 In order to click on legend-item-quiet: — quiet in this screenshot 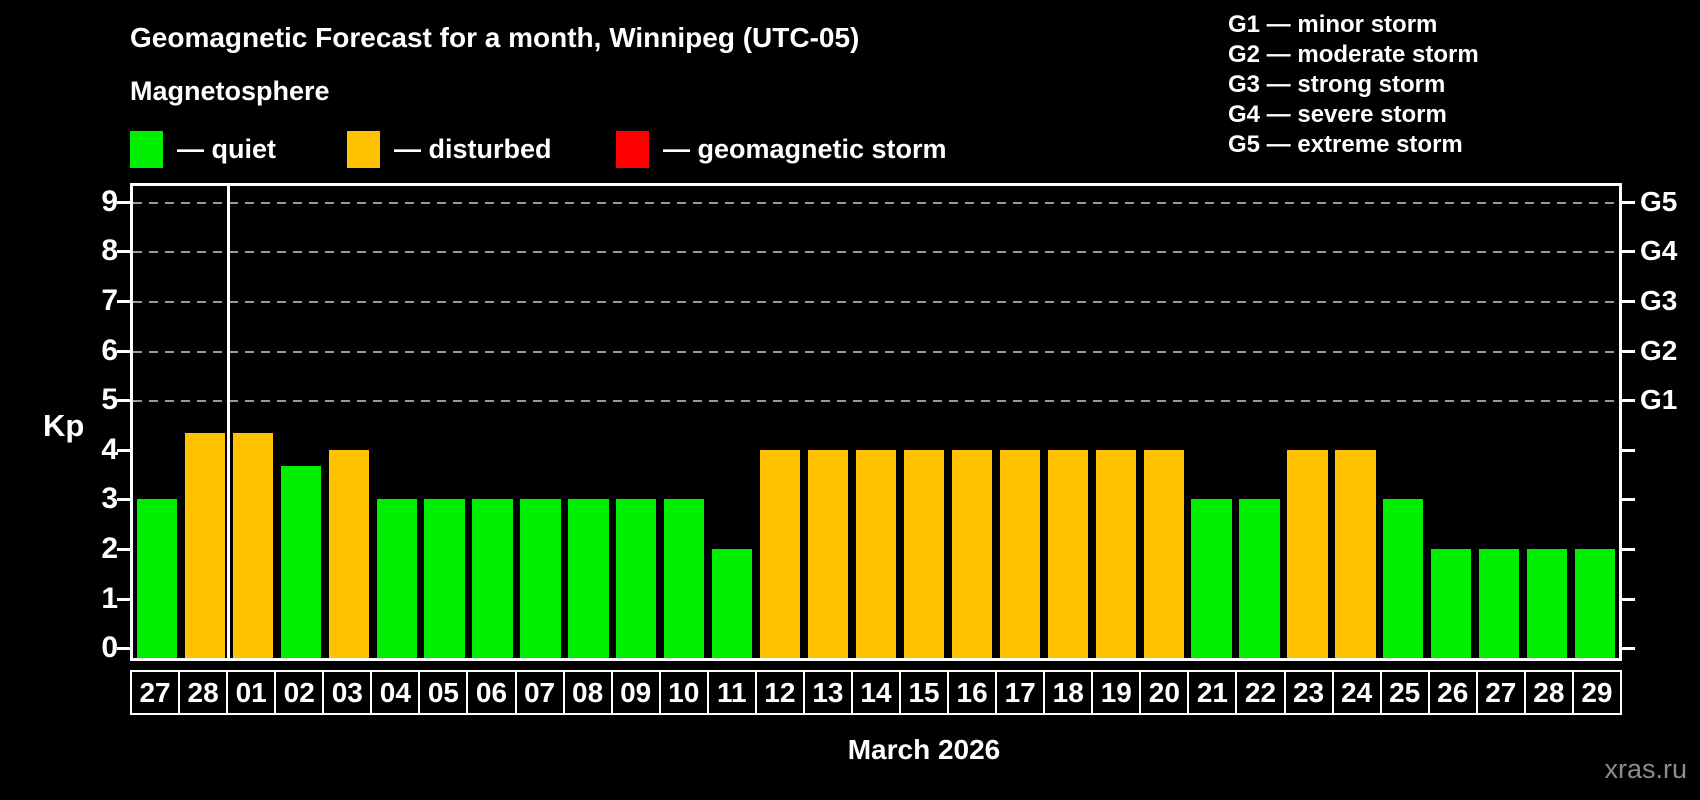, I will do `click(203, 149)`.